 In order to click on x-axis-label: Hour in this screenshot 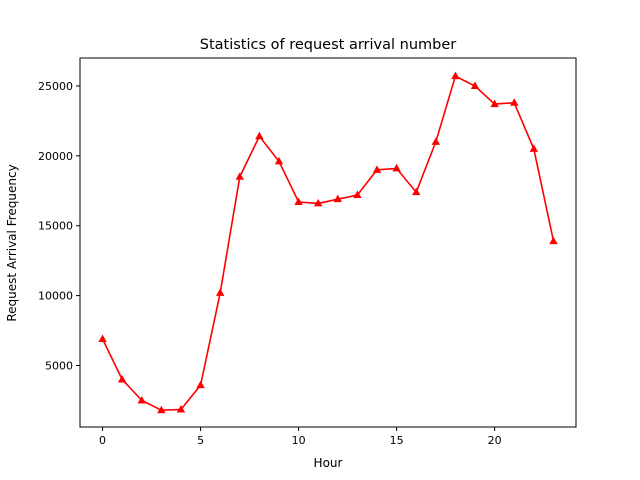, I will do `click(328, 463)`.